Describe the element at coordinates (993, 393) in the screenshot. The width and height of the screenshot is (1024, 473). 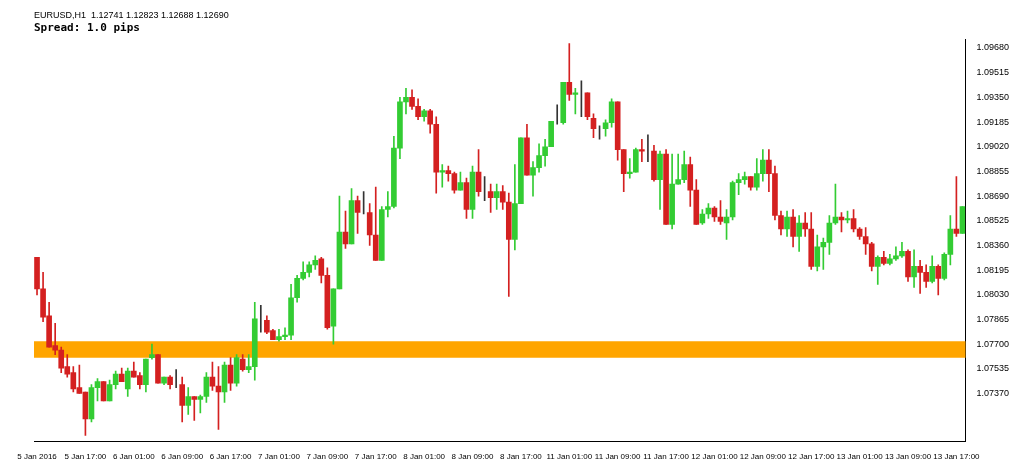
I see `y-tick-label: 1.07370` at that location.